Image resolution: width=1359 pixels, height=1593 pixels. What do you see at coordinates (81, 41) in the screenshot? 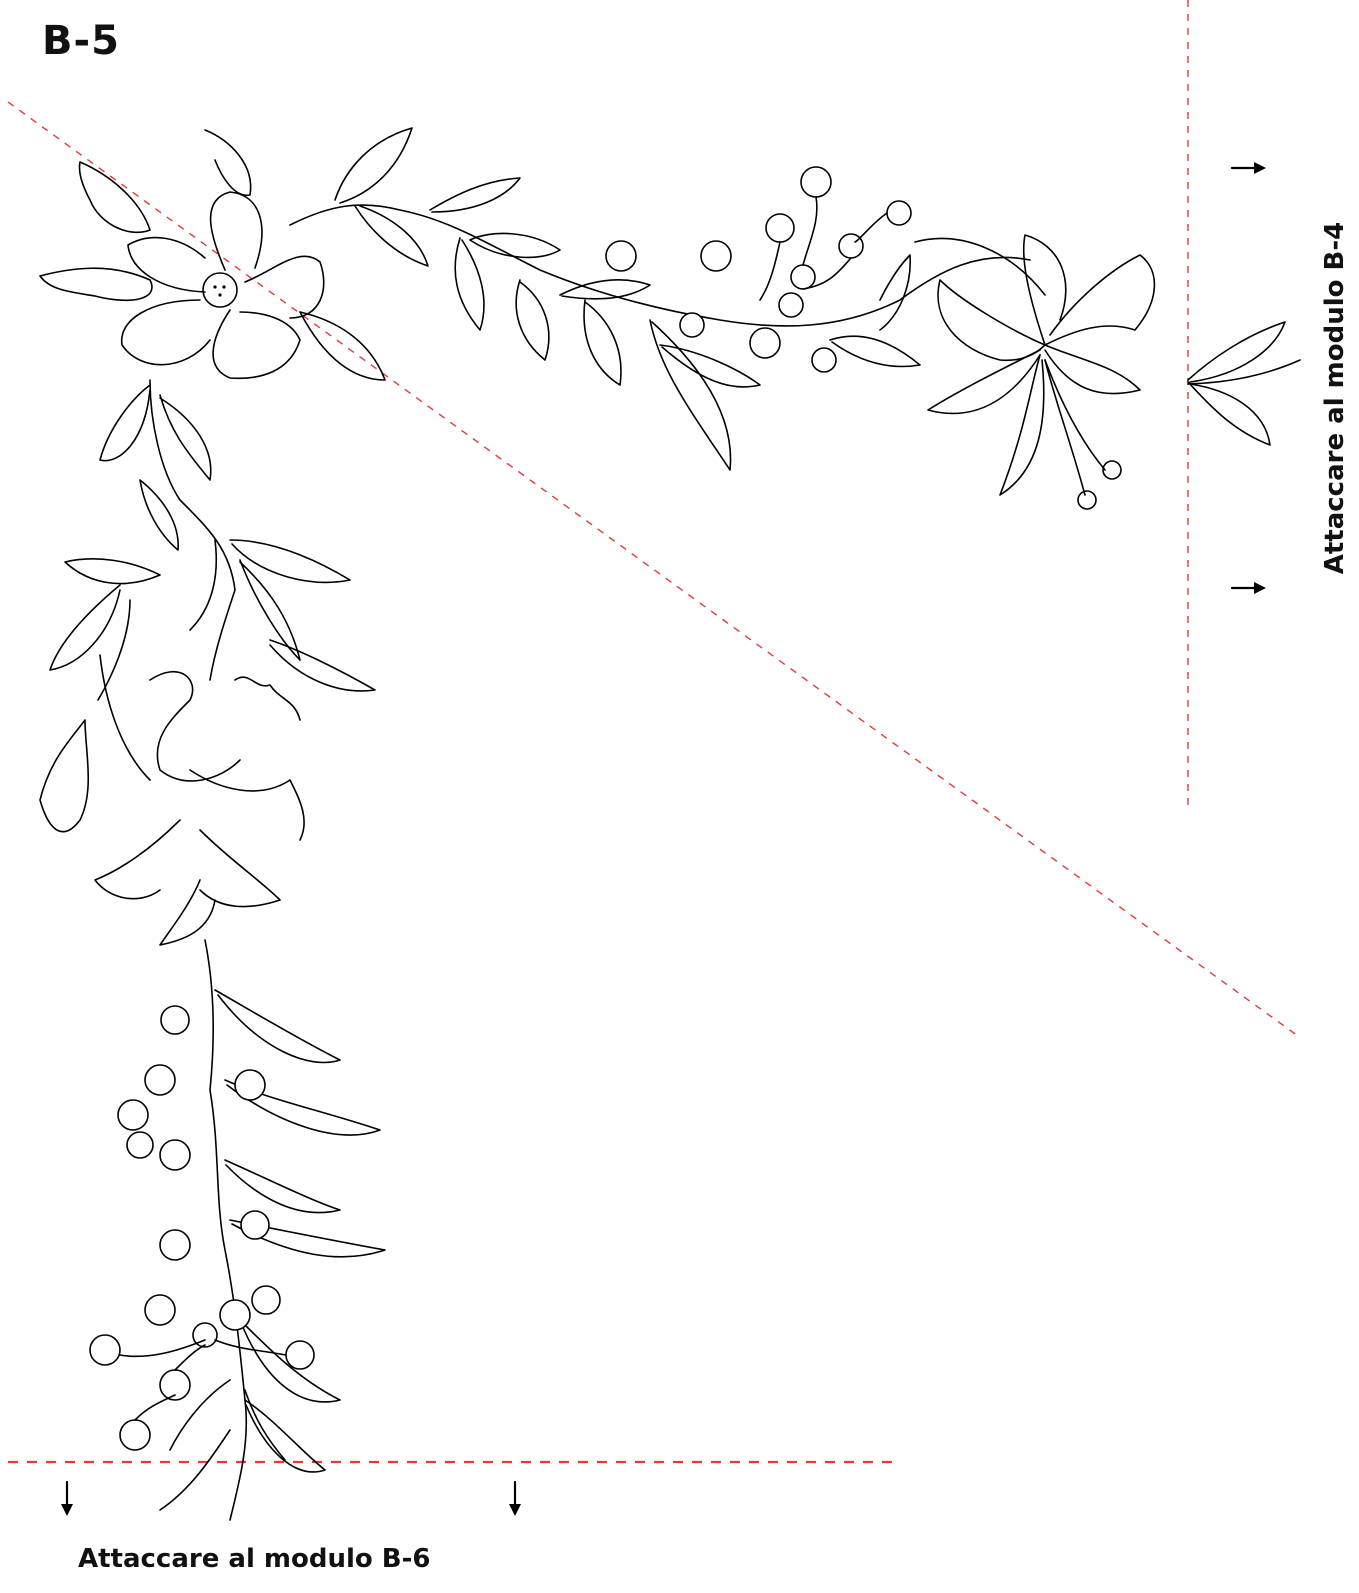
I see `module-title: B-5` at bounding box center [81, 41].